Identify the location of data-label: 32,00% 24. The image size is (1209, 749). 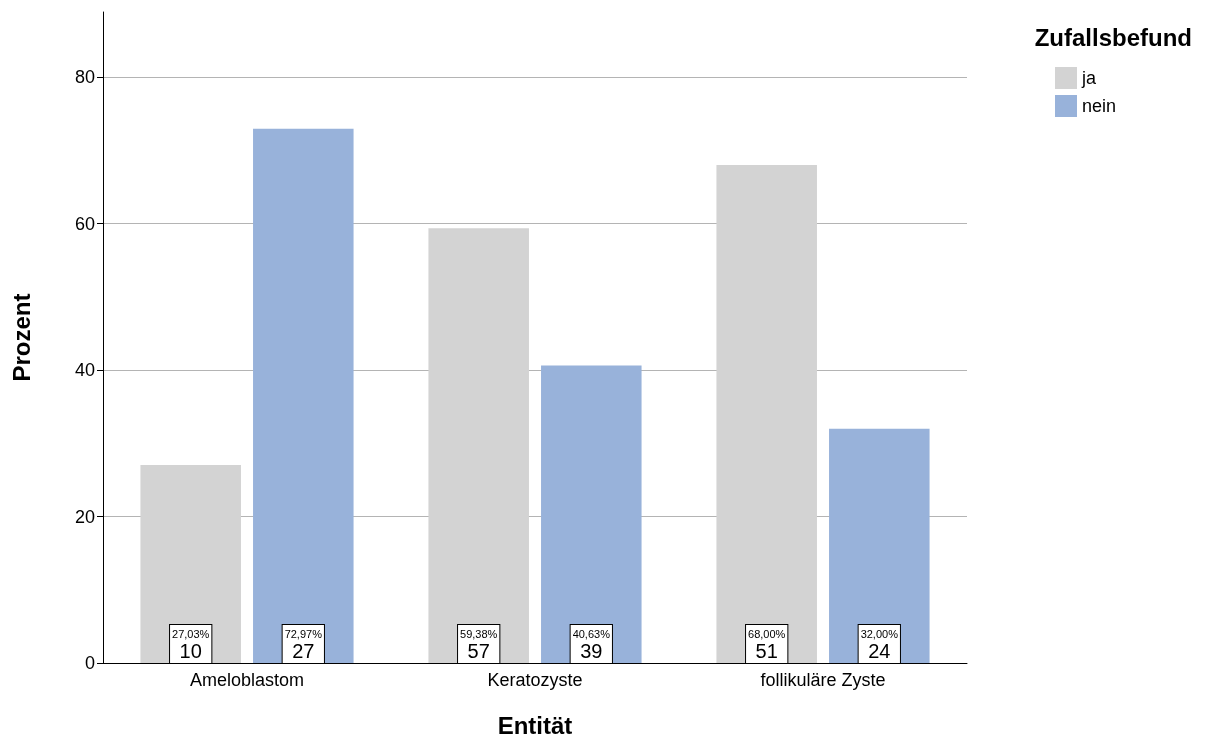
(879, 645).